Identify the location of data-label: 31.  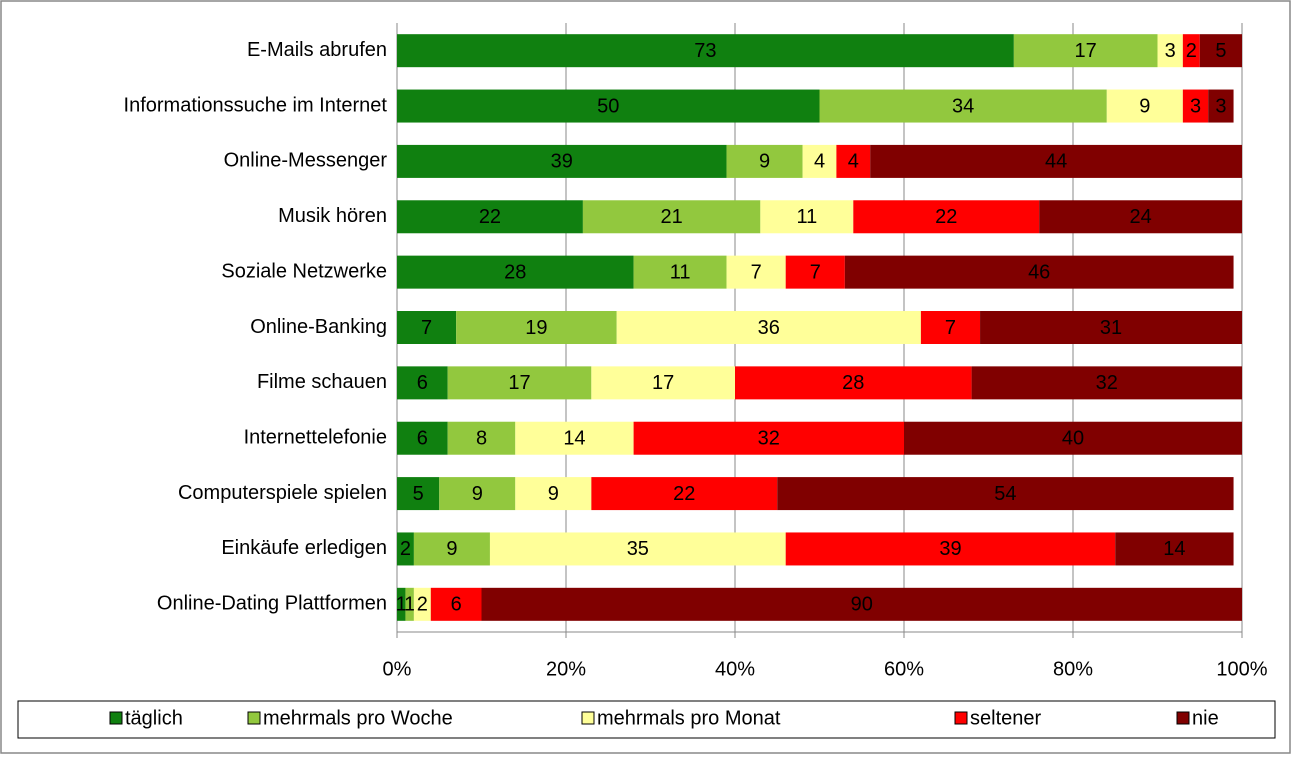
(1111, 328).